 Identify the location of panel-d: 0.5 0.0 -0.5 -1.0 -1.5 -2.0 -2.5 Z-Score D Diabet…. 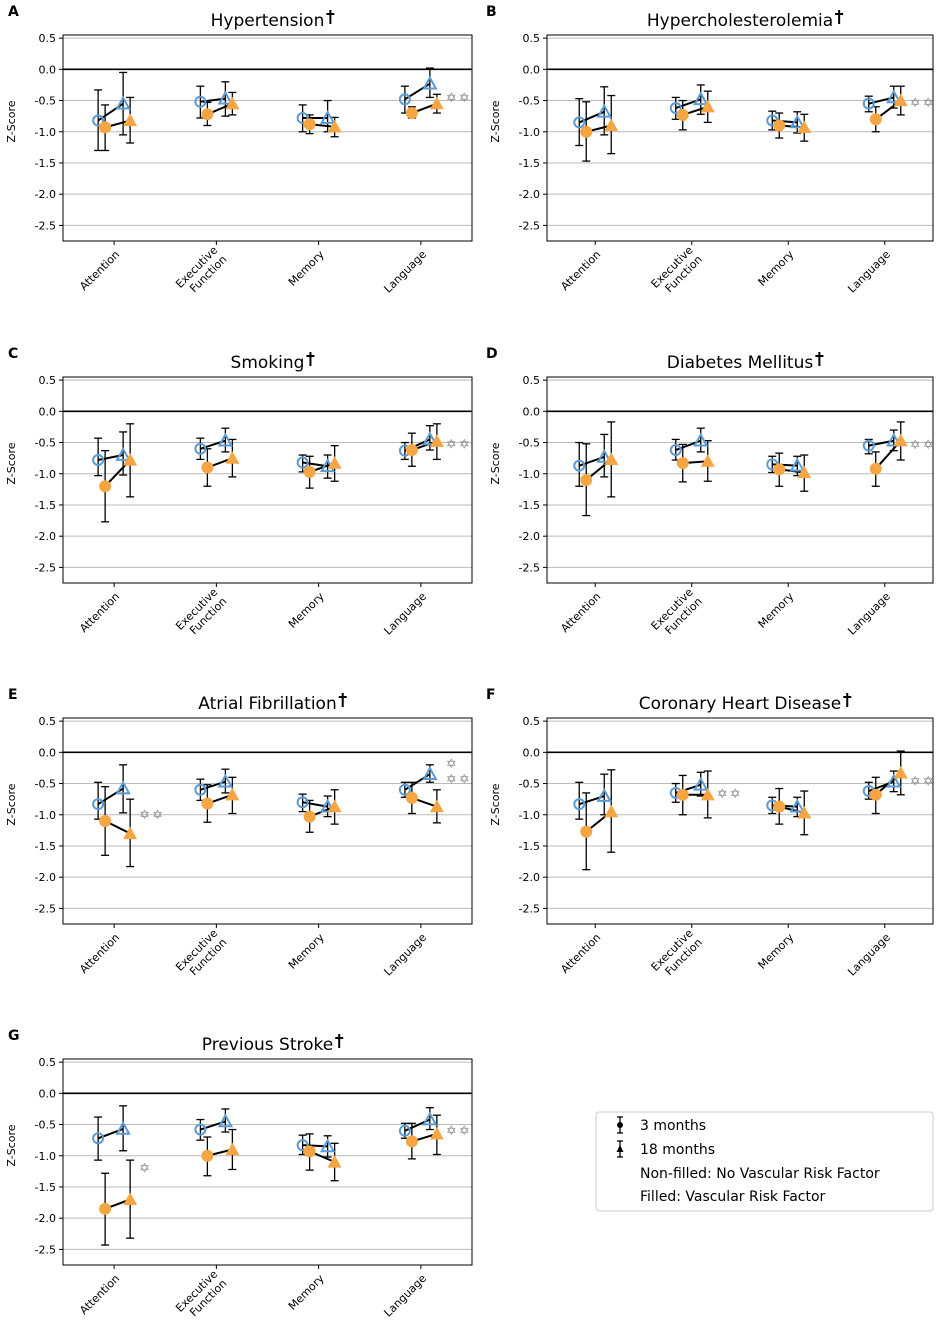
(710, 494).